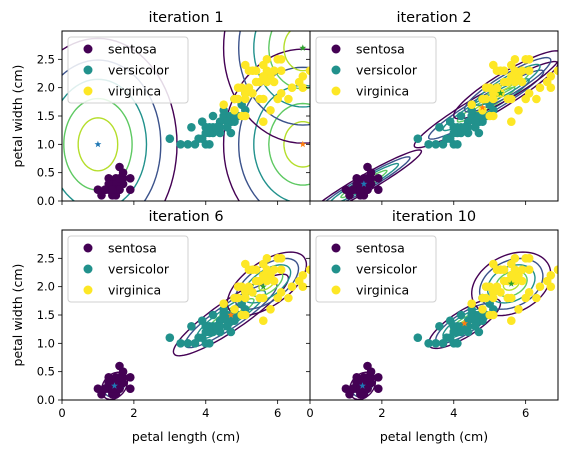  I want to click on y-tick-label: 0.5, so click(46, 372).